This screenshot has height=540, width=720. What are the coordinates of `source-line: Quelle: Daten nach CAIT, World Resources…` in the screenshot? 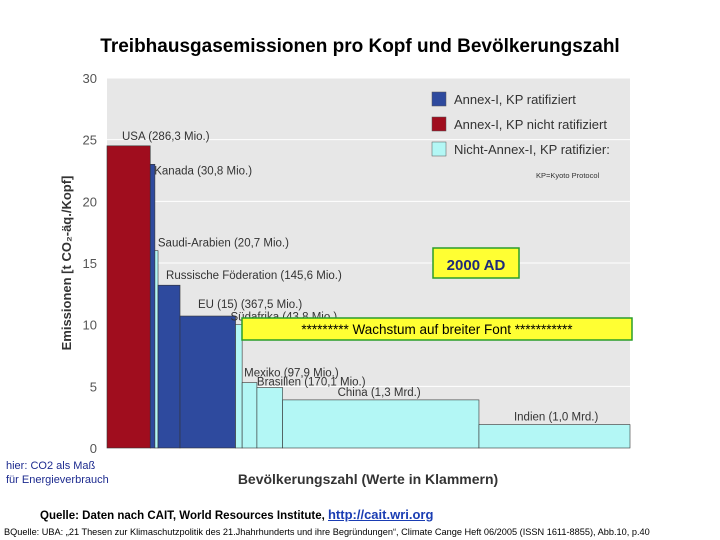 It's located at (236, 514).